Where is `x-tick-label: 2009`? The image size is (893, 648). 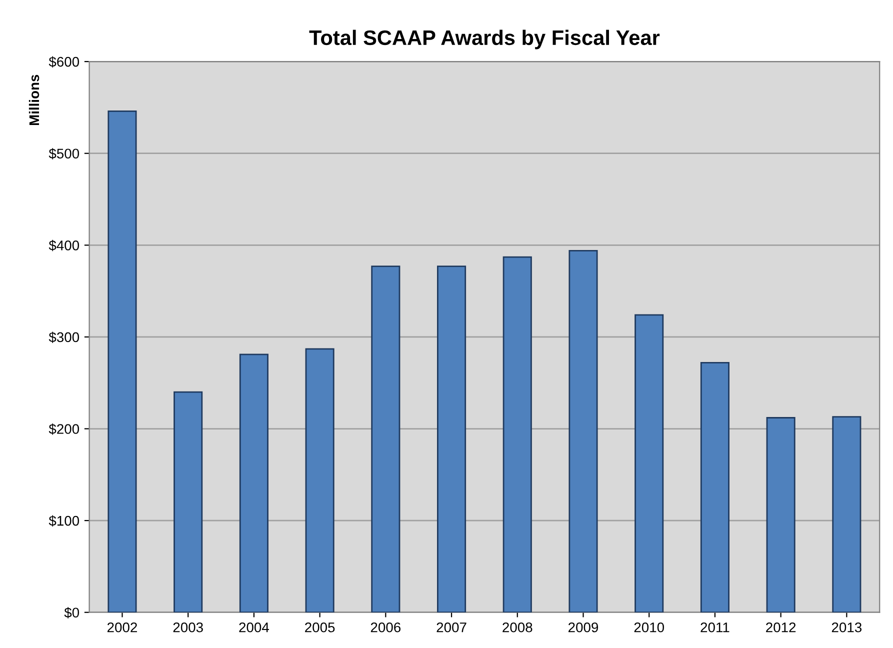 x-tick-label: 2009 is located at coordinates (583, 627).